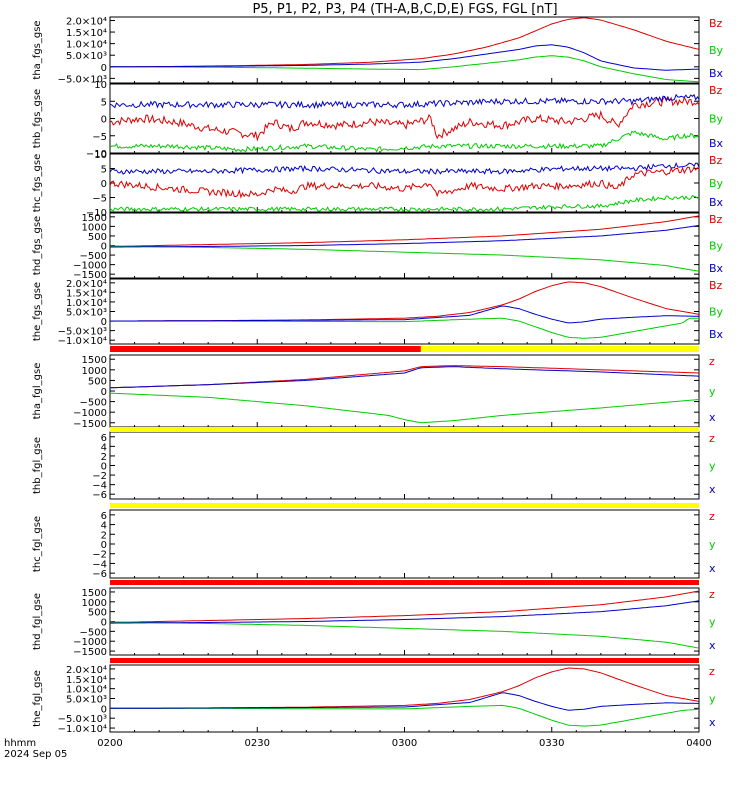 Image resolution: width=750 pixels, height=800 pixels. Describe the element at coordinates (37, 391) in the screenshot. I see `y-axis-label: tha_fgl_gse` at that location.